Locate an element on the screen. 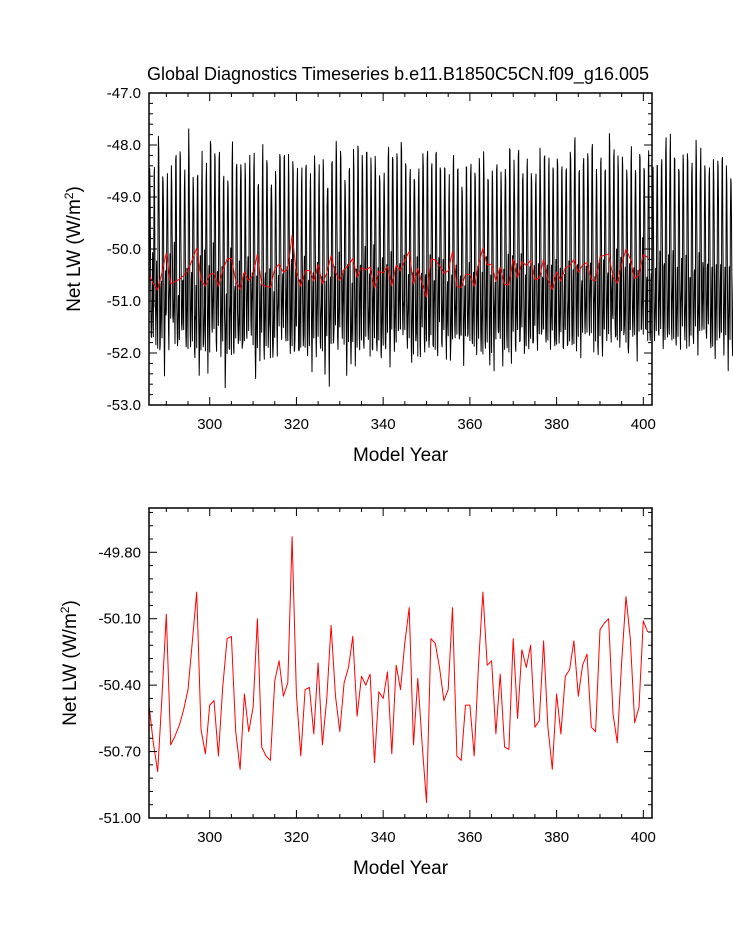 This screenshot has height=945, width=733. y-tick-label: -50.0 is located at coordinates (124, 249).